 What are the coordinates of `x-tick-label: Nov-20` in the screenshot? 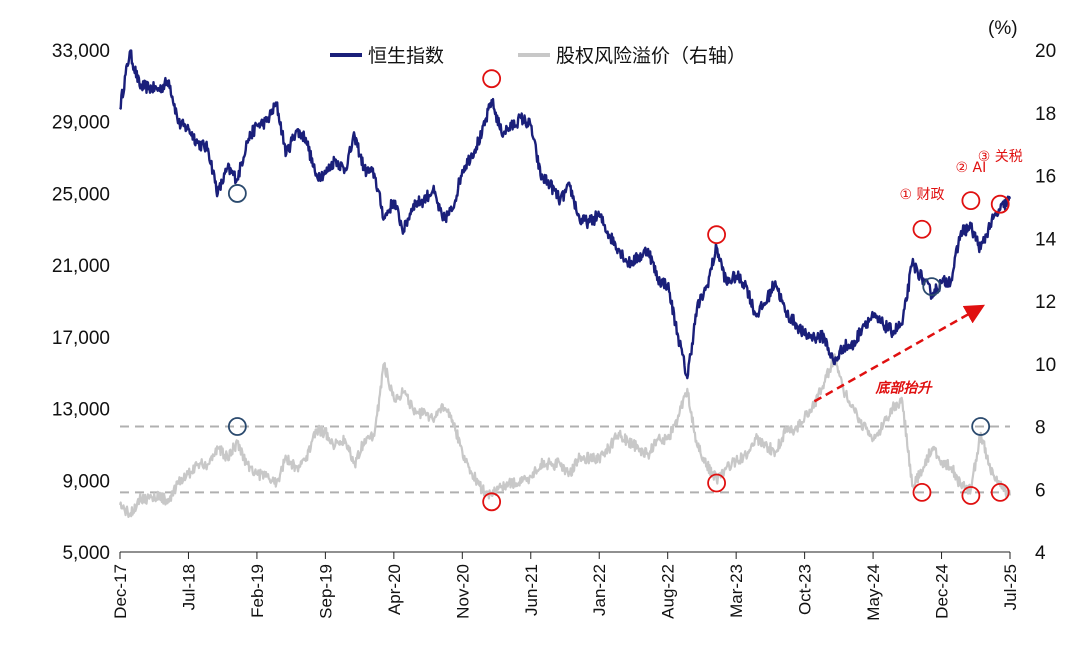 It's located at (462, 591).